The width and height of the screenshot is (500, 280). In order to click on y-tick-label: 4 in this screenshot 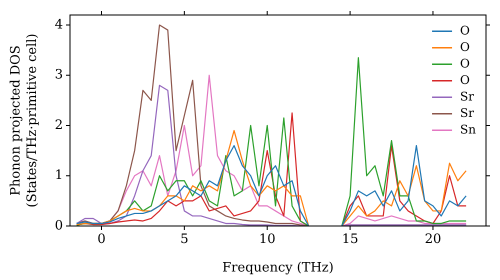, I will do `click(58, 24)`.